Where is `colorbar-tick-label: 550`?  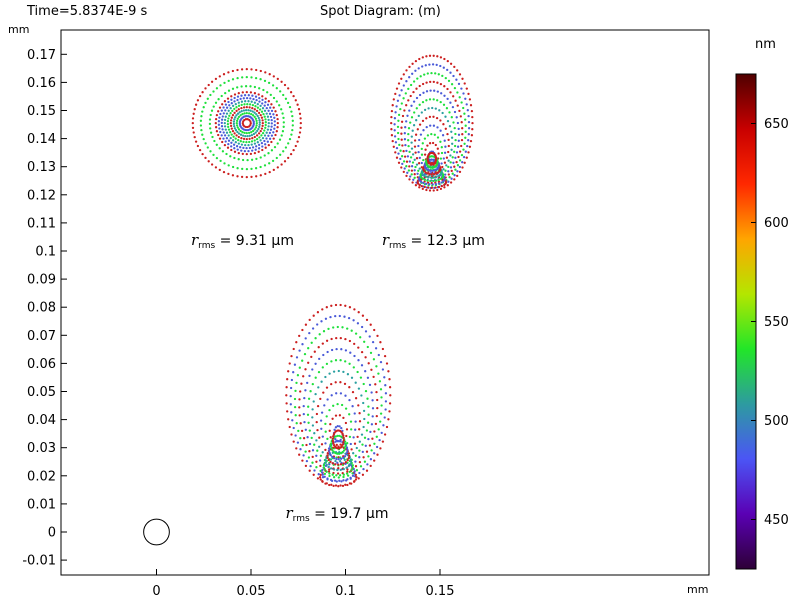 colorbar-tick-label: 550 is located at coordinates (776, 322).